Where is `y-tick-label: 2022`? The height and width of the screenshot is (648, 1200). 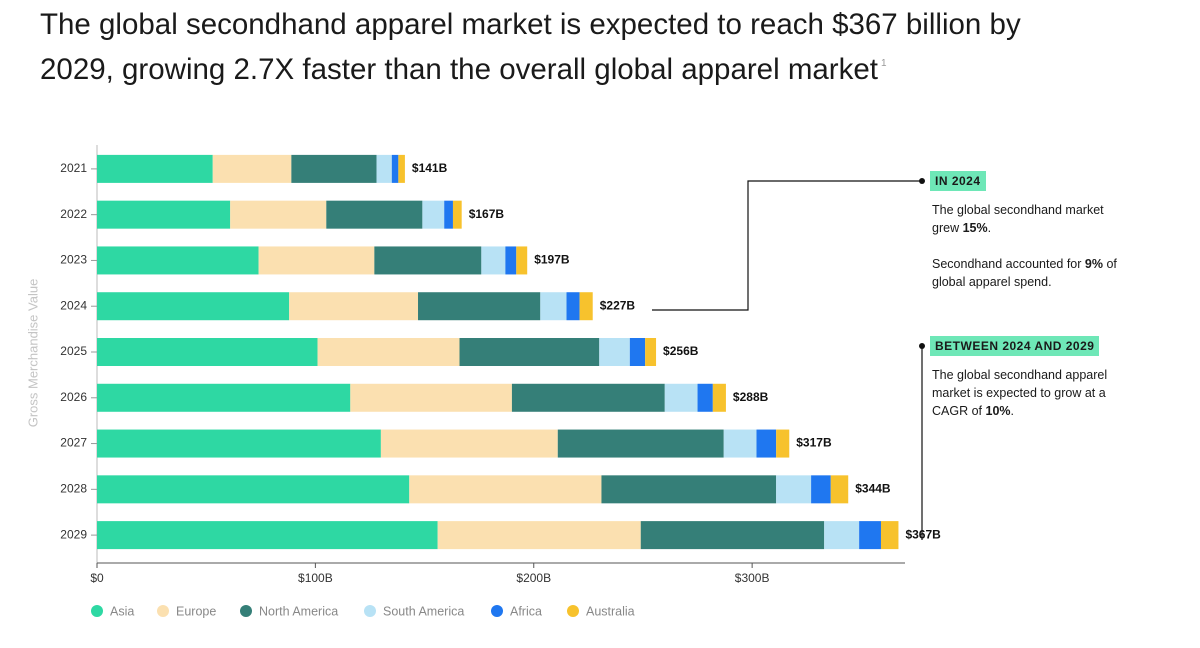 y-tick-label: 2022 is located at coordinates (73, 214).